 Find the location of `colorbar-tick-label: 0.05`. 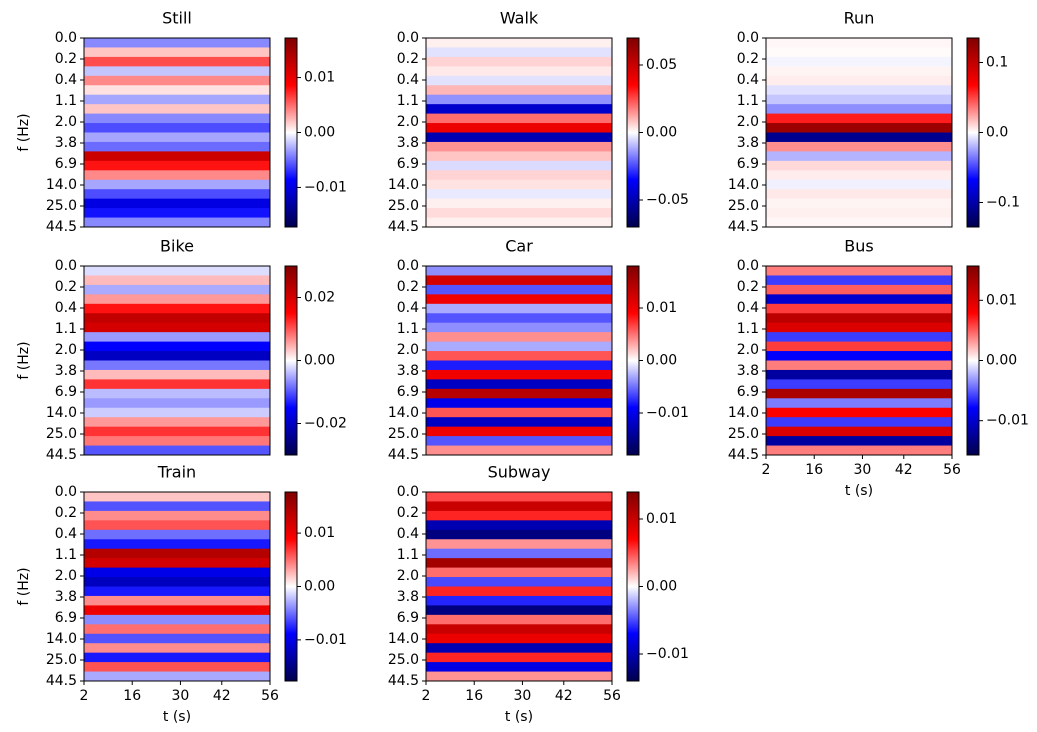

colorbar-tick-label: 0.05 is located at coordinates (661, 65).